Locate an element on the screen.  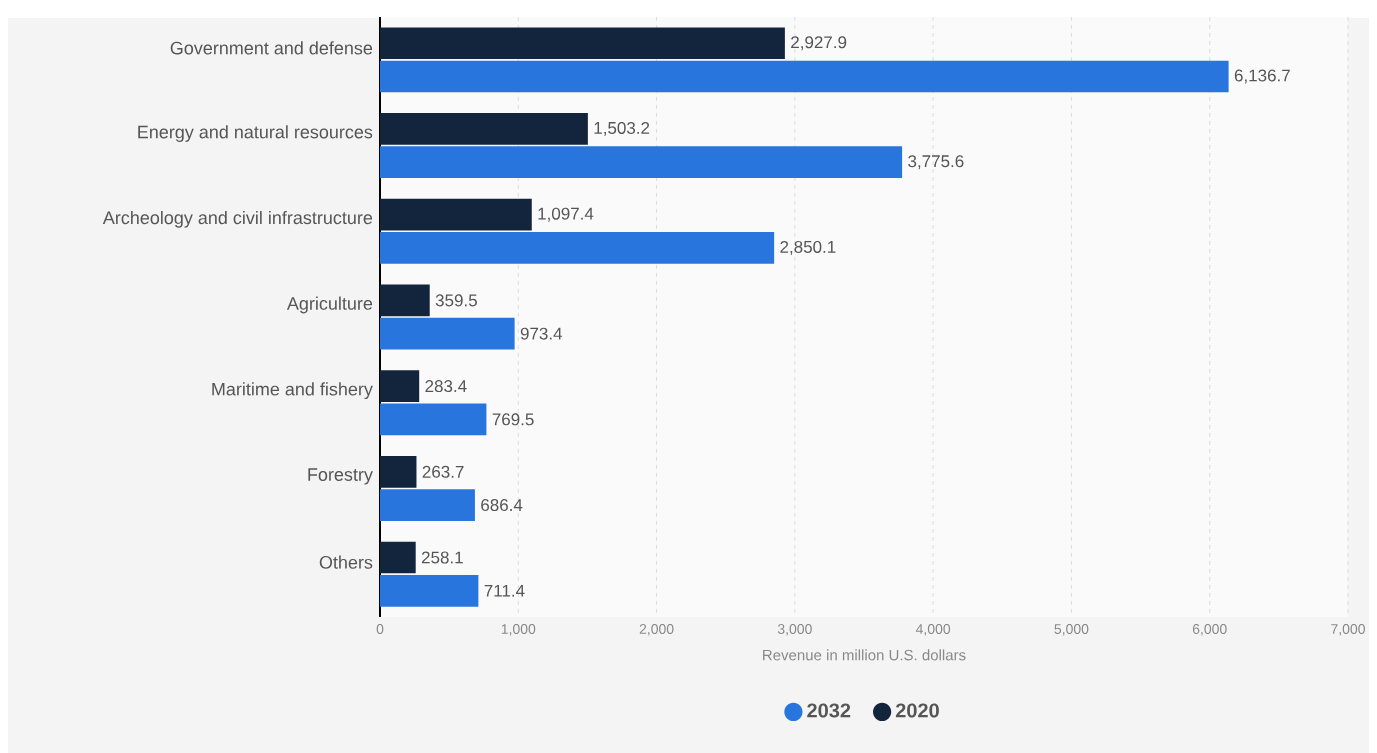
x-tick-label: 6,000 is located at coordinates (1209, 630).